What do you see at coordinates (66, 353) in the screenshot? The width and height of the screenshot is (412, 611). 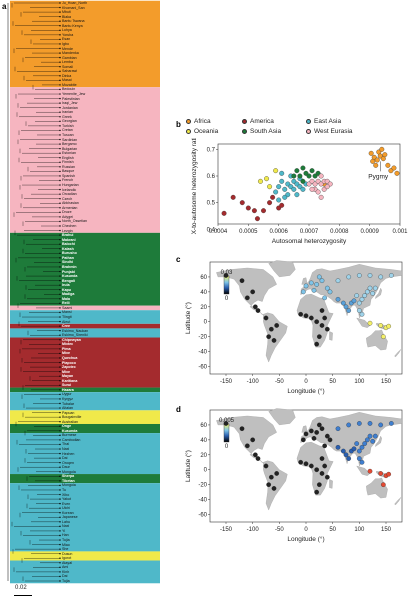 I see `tree-leaf-label: Mixe` at bounding box center [66, 353].